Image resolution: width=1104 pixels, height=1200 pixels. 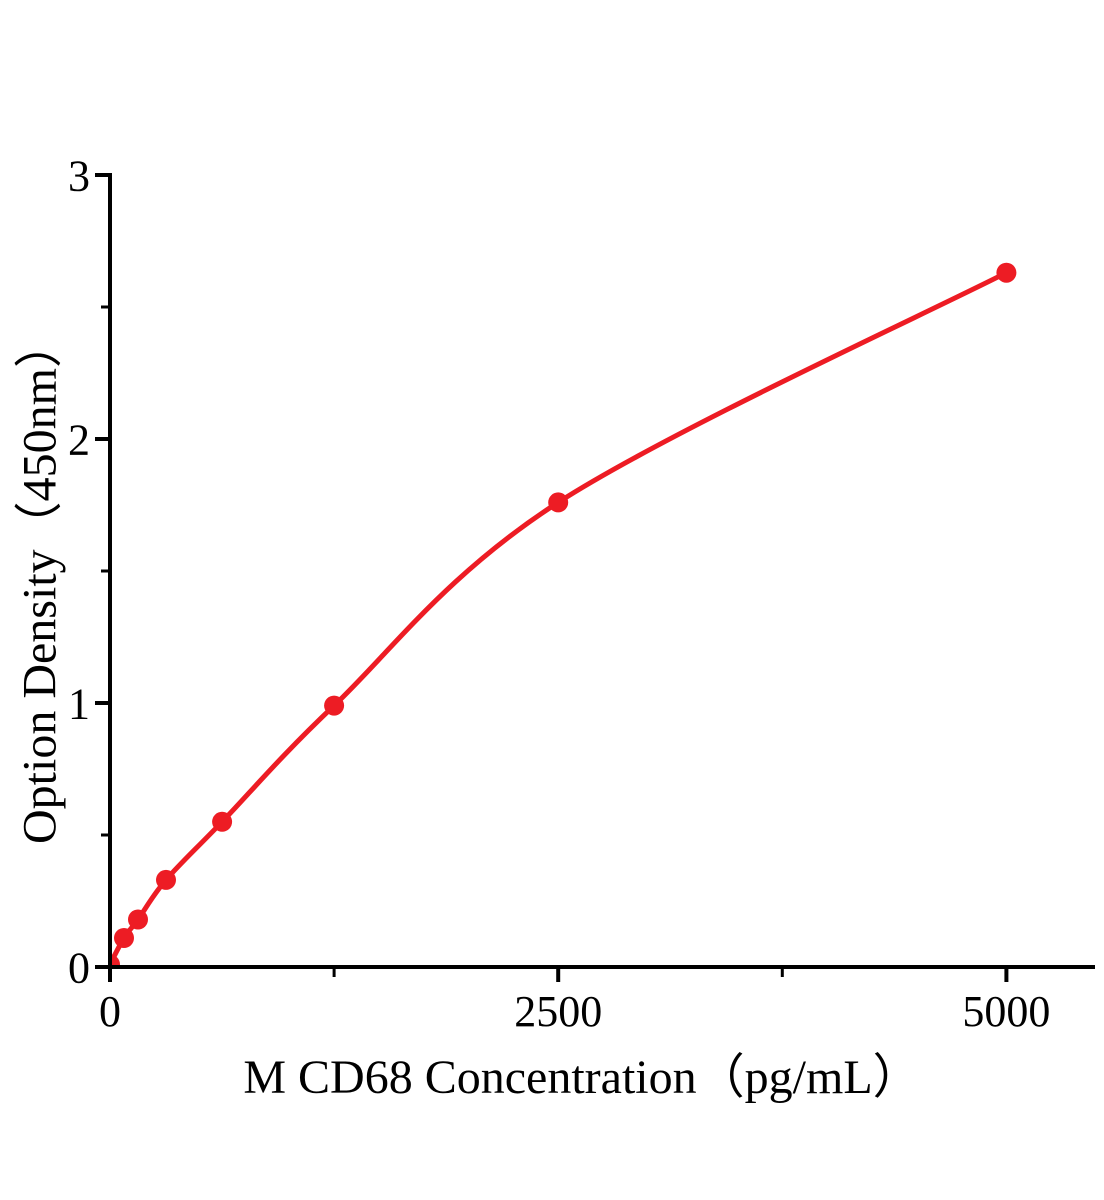 What do you see at coordinates (110, 1011) in the screenshot?
I see `x-tick-label: 0` at bounding box center [110, 1011].